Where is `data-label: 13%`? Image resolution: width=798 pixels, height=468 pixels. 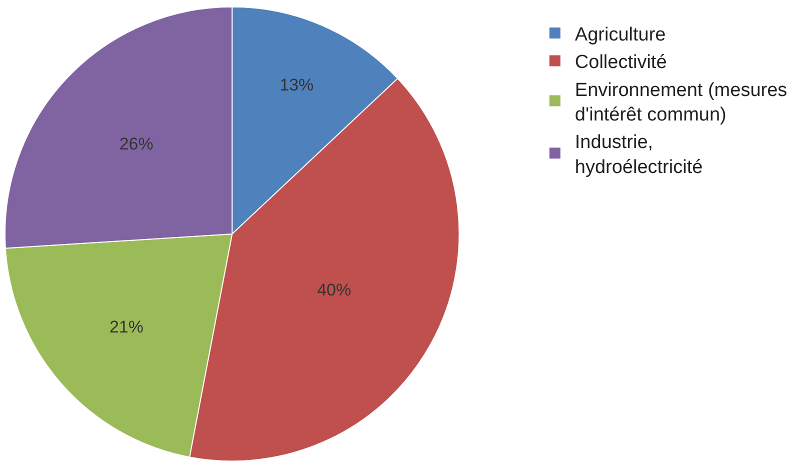
data-label: 13% is located at coordinates (297, 84).